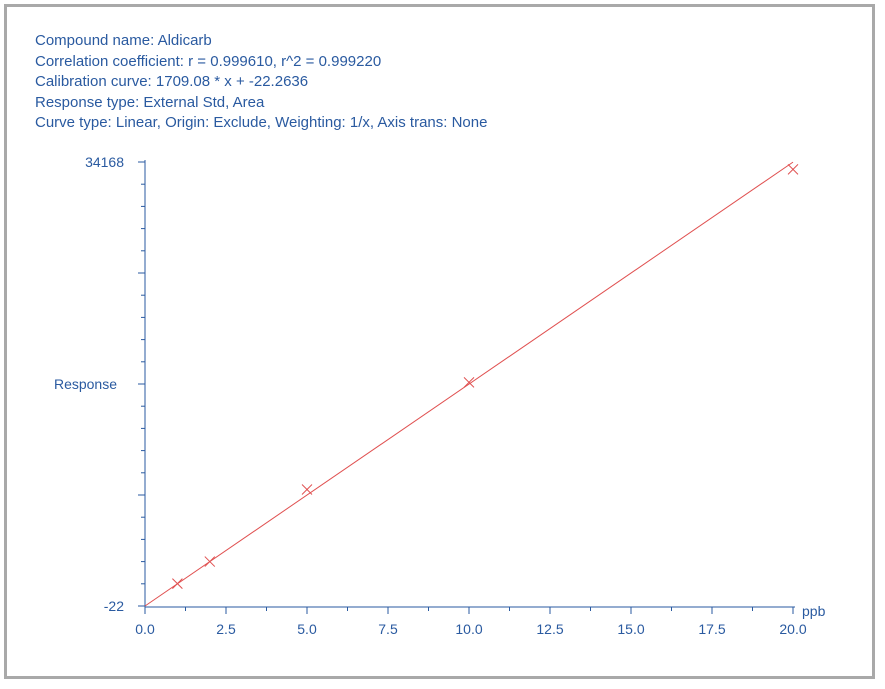  Describe the element at coordinates (85, 384) in the screenshot. I see `y-axis-label: Response` at that location.